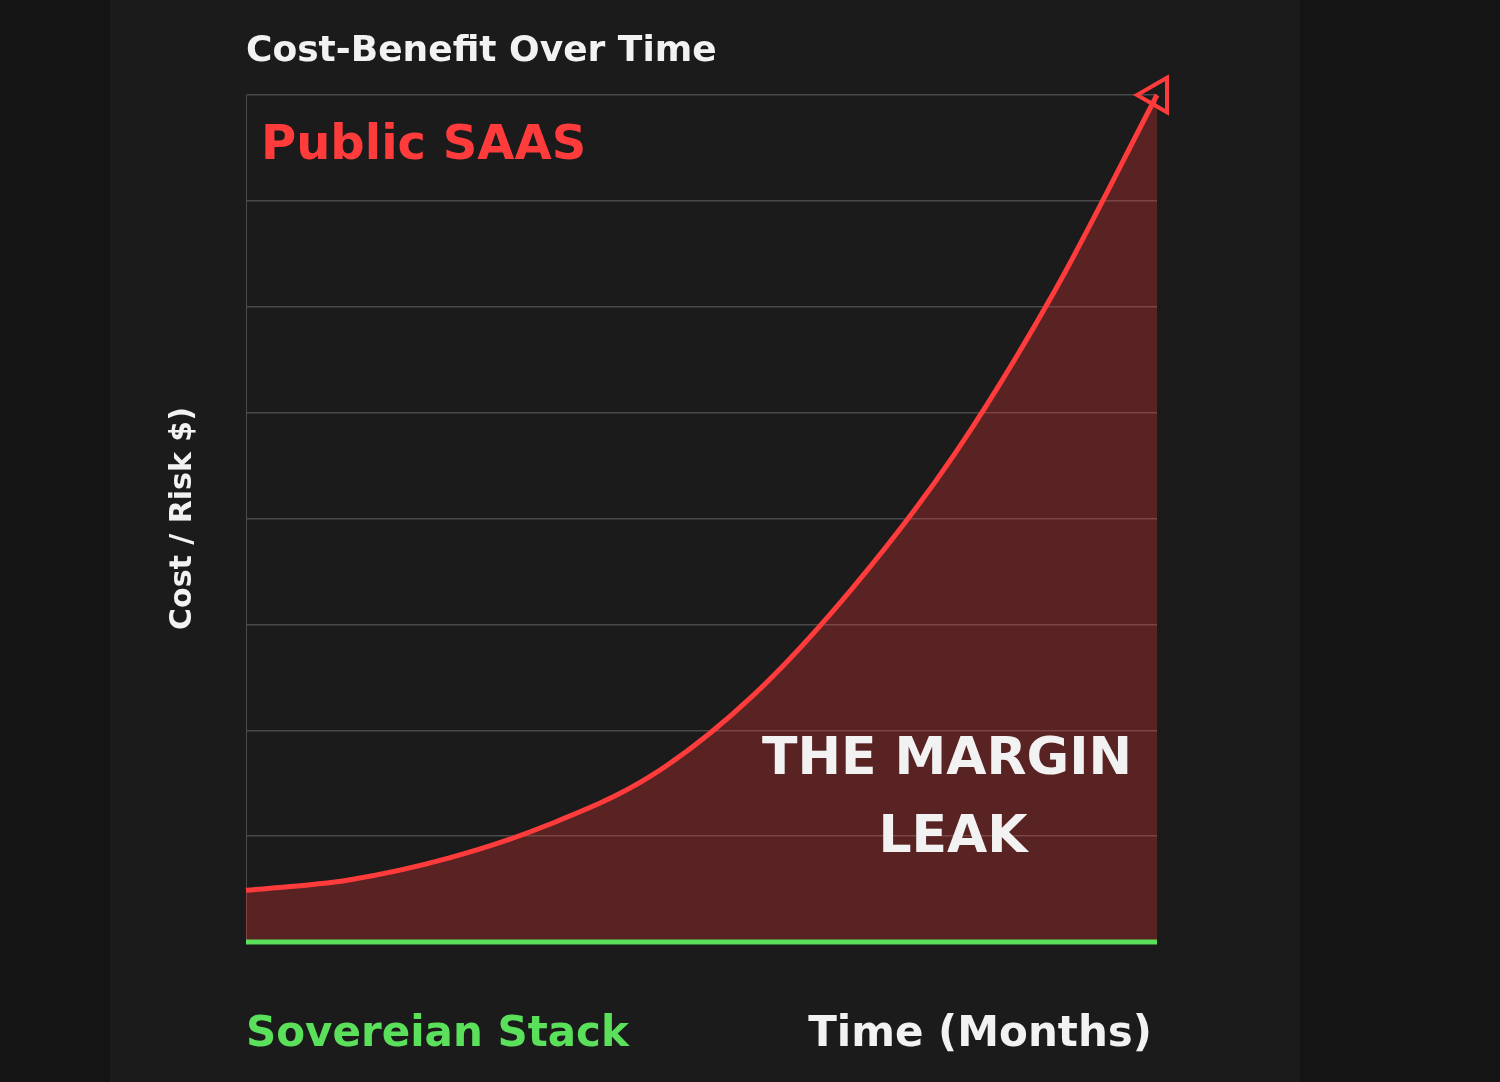  I want to click on annotation: THE MARGIN LEAK, so click(947, 794).